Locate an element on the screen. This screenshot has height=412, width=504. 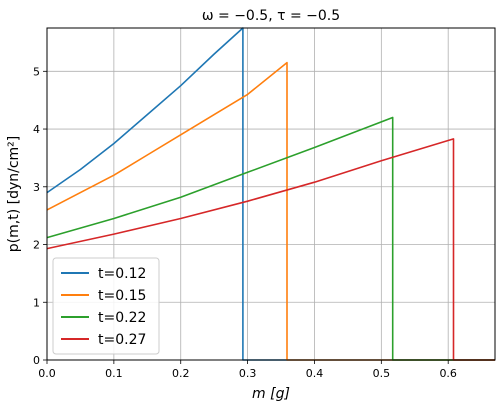
x-tick-label: 0.5 is located at coordinates (382, 373).